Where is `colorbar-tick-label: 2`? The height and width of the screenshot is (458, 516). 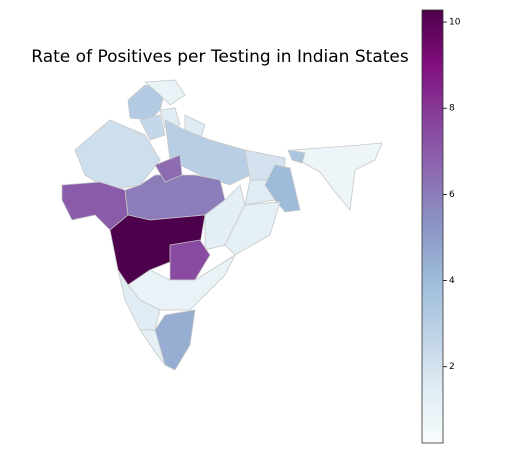
colorbar-tick-label: 2 is located at coordinates (452, 367).